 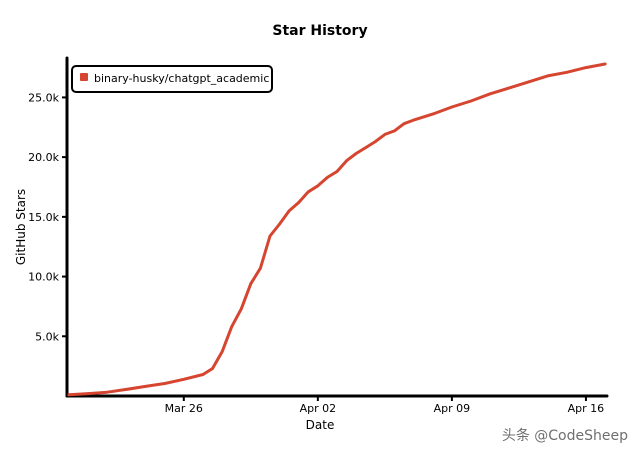 What do you see at coordinates (47, 336) in the screenshot?
I see `y-tick-label: 5.0k` at bounding box center [47, 336].